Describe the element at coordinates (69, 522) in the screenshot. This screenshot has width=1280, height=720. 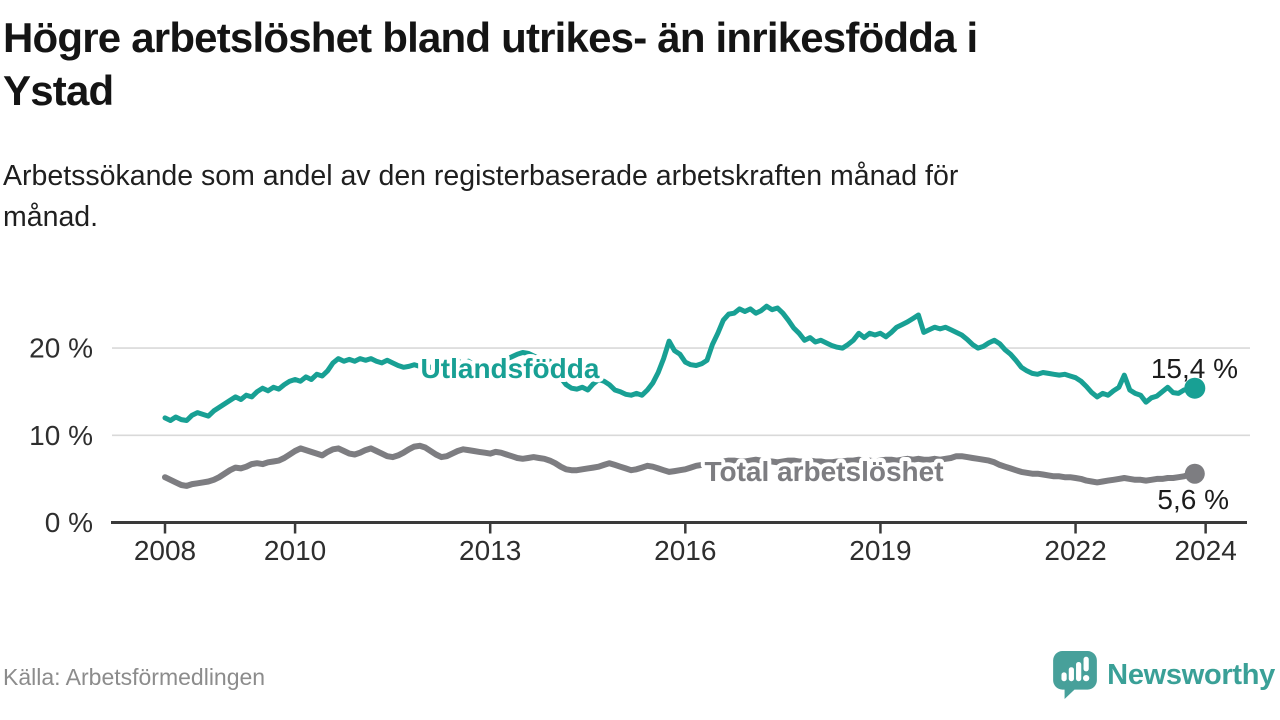
I see `y-axis-tick-label: 0 %` at that location.